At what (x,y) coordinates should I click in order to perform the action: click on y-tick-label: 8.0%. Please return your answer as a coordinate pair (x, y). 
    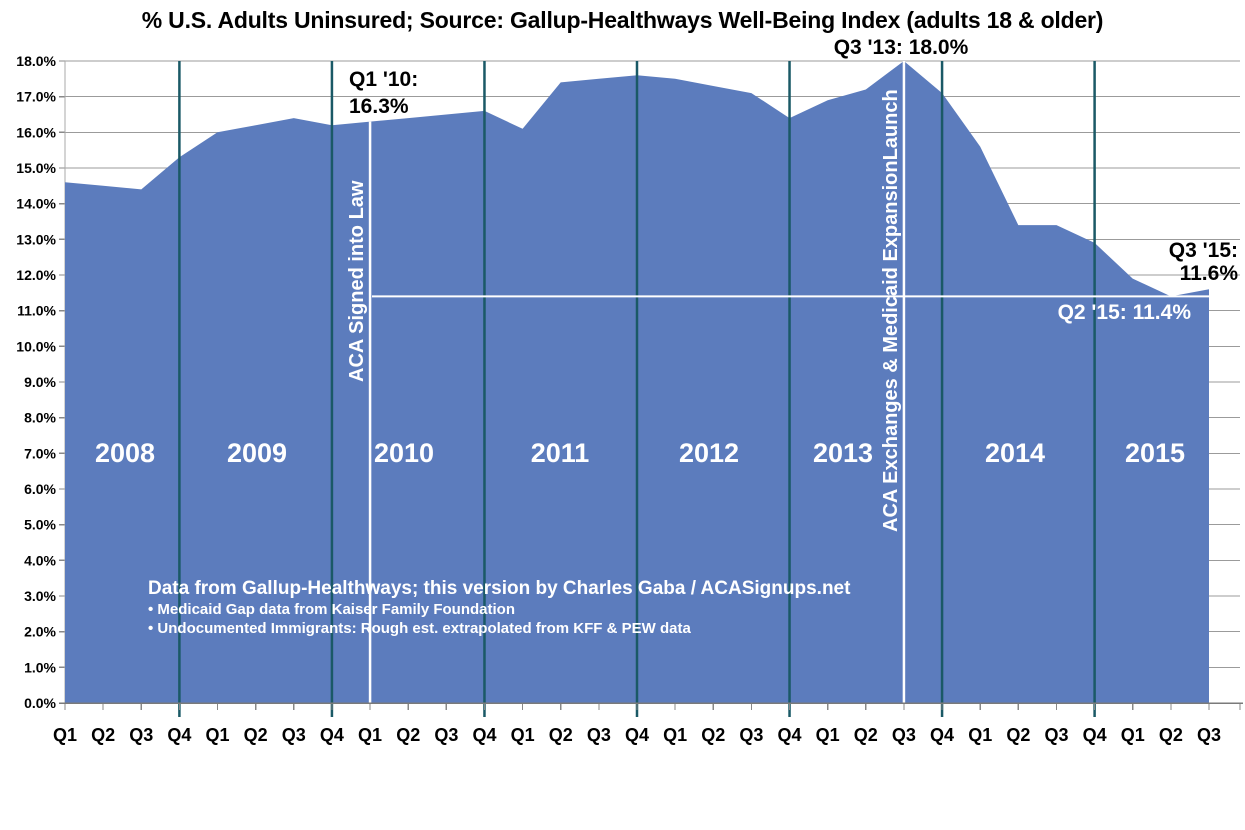
    Looking at the image, I should click on (40, 418).